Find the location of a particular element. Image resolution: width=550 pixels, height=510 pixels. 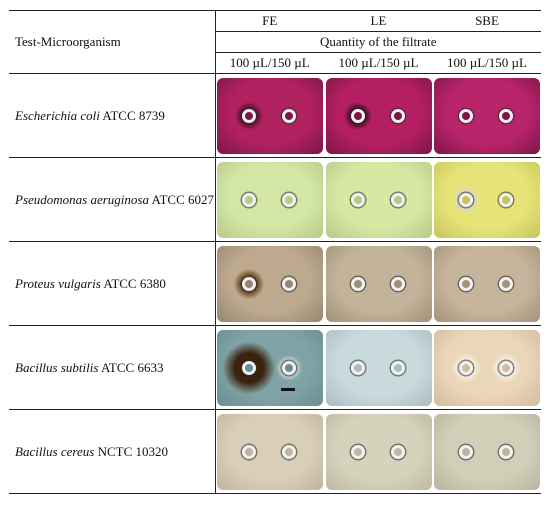

organism-name: Pseudomonas aeruginosa ATCC 6027 is located at coordinates (112, 200).